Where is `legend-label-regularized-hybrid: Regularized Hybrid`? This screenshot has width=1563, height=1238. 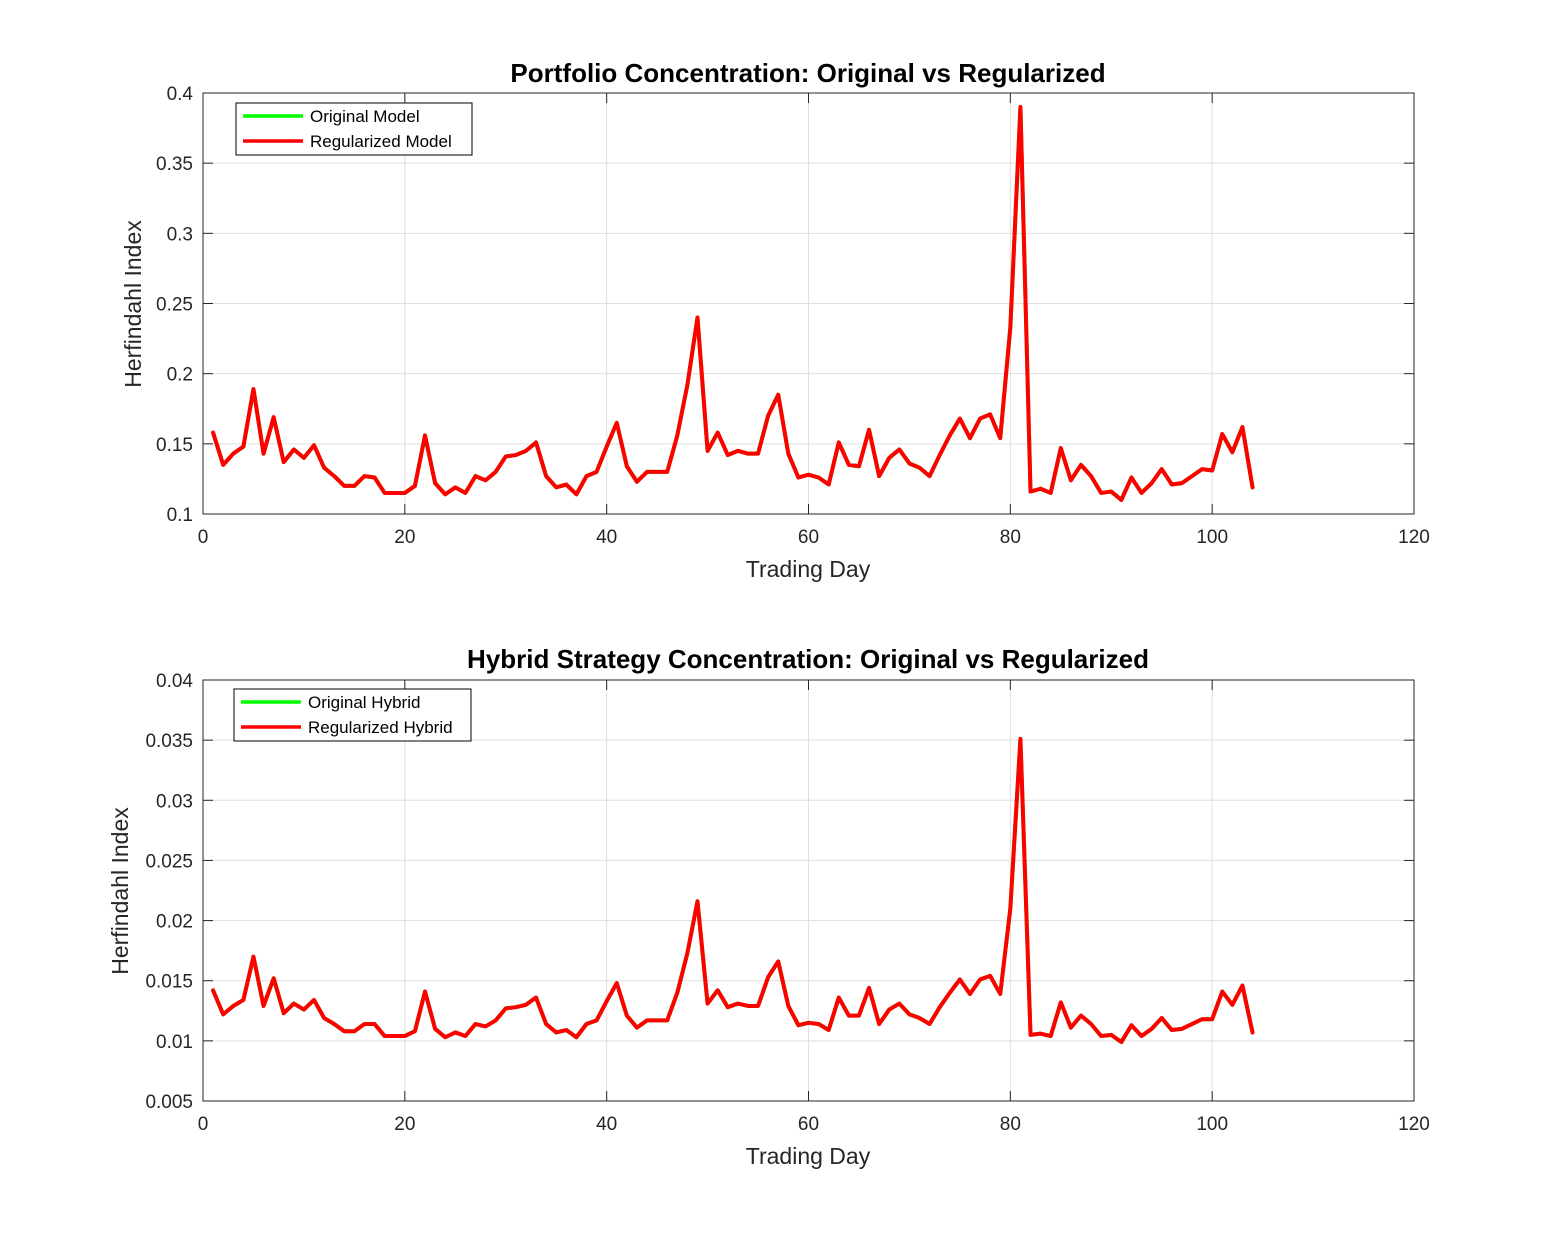
legend-label-regularized-hybrid: Regularized Hybrid is located at coordinates (380, 727).